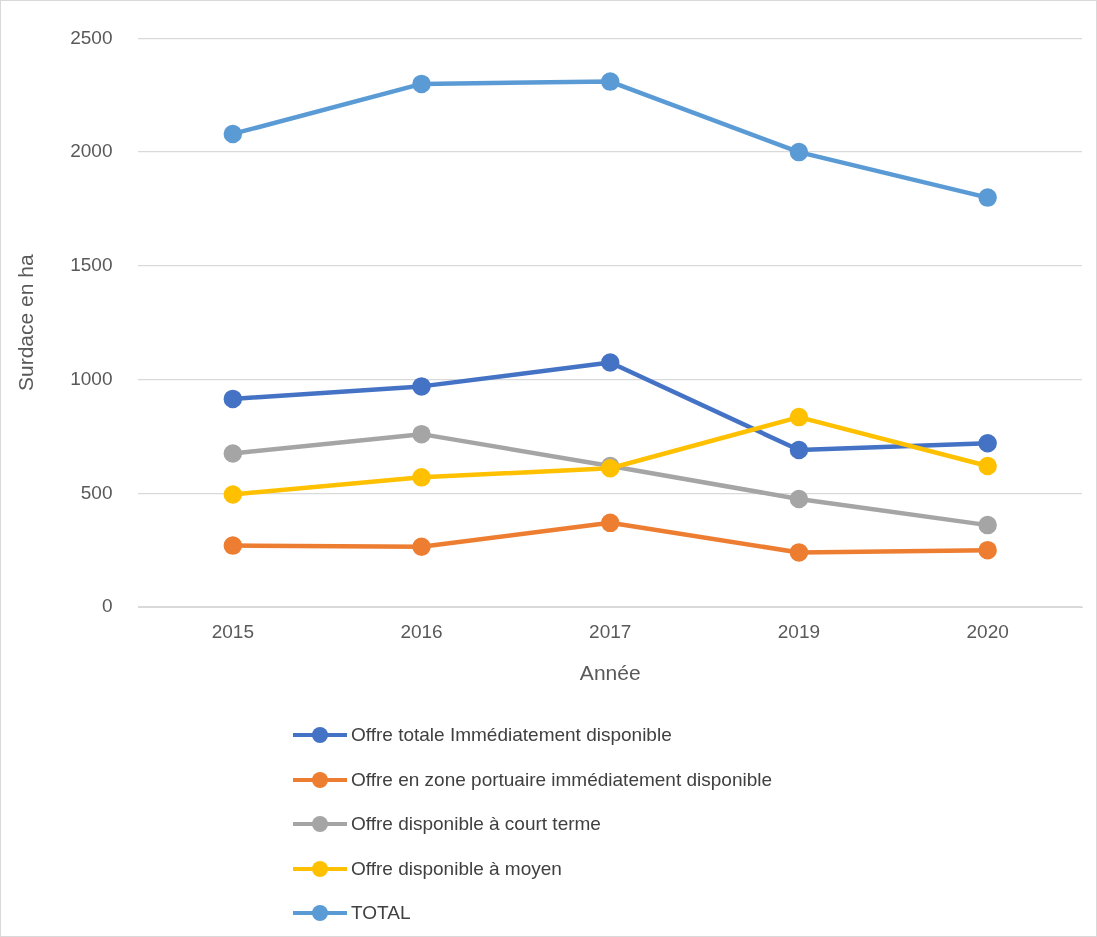 Image resolution: width=1097 pixels, height=937 pixels. I want to click on x-tick-label: 2017, so click(610, 631).